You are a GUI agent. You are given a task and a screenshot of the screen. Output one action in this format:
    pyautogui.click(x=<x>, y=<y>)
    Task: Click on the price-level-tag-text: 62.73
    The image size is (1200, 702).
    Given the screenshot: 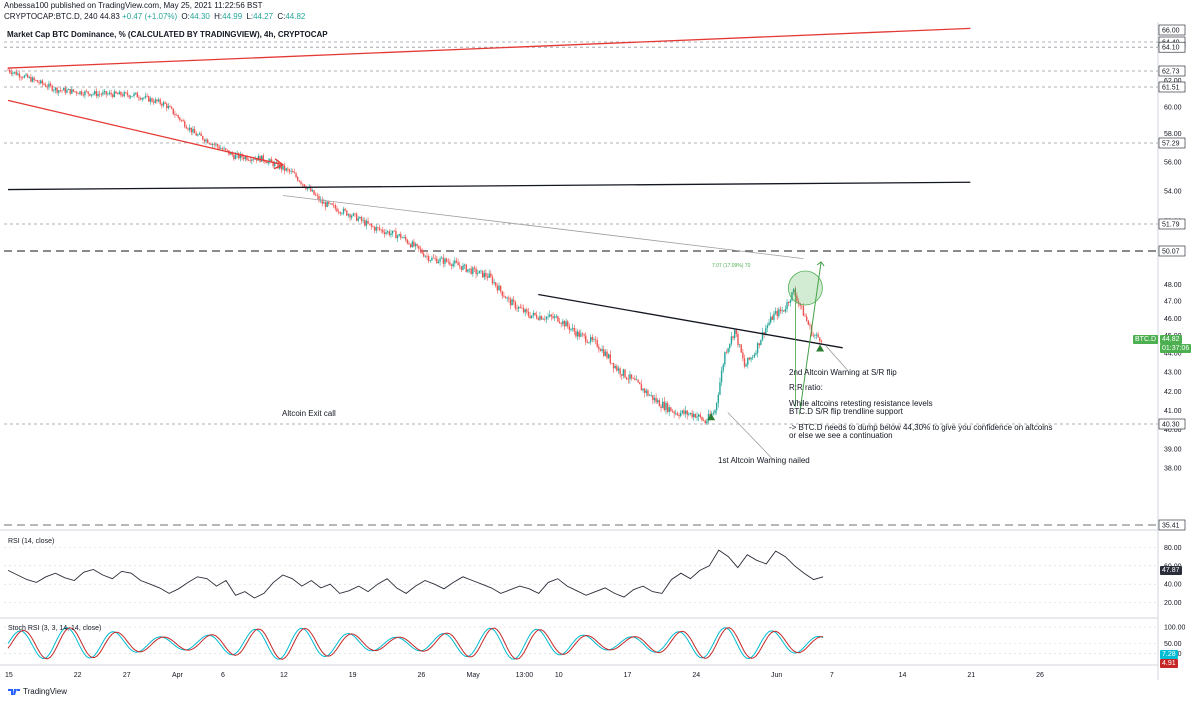 What is the action you would take?
    pyautogui.click(x=1171, y=72)
    